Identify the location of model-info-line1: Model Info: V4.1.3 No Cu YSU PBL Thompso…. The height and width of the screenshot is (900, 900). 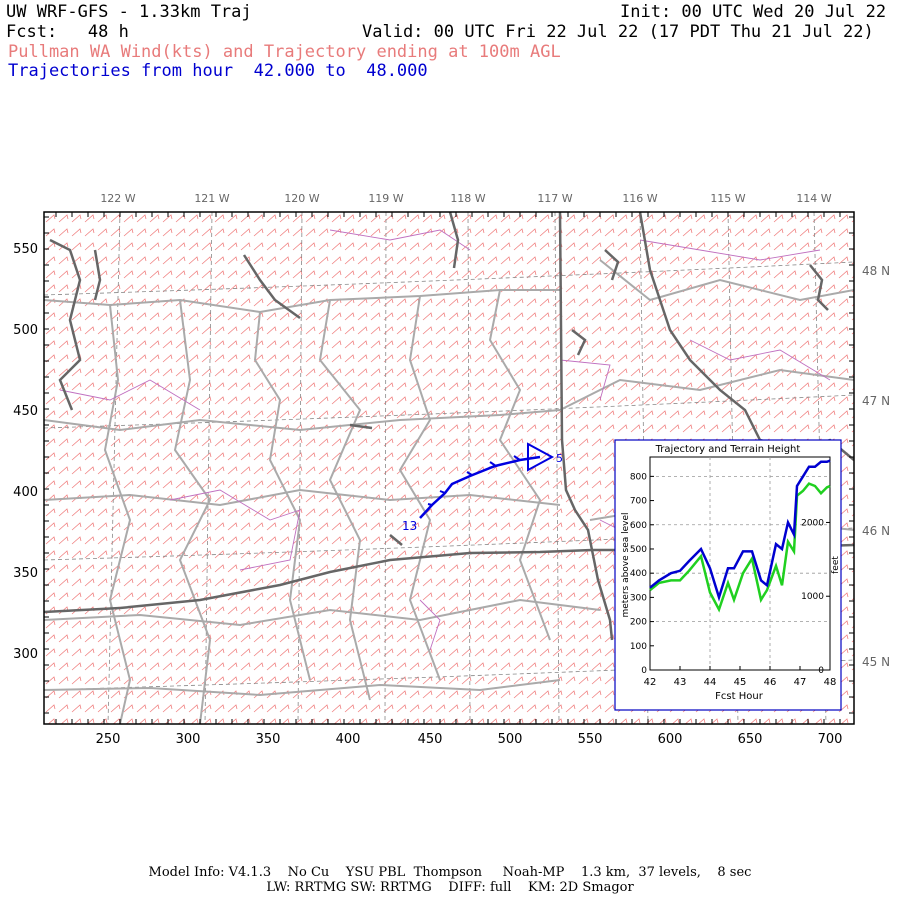
(450, 872).